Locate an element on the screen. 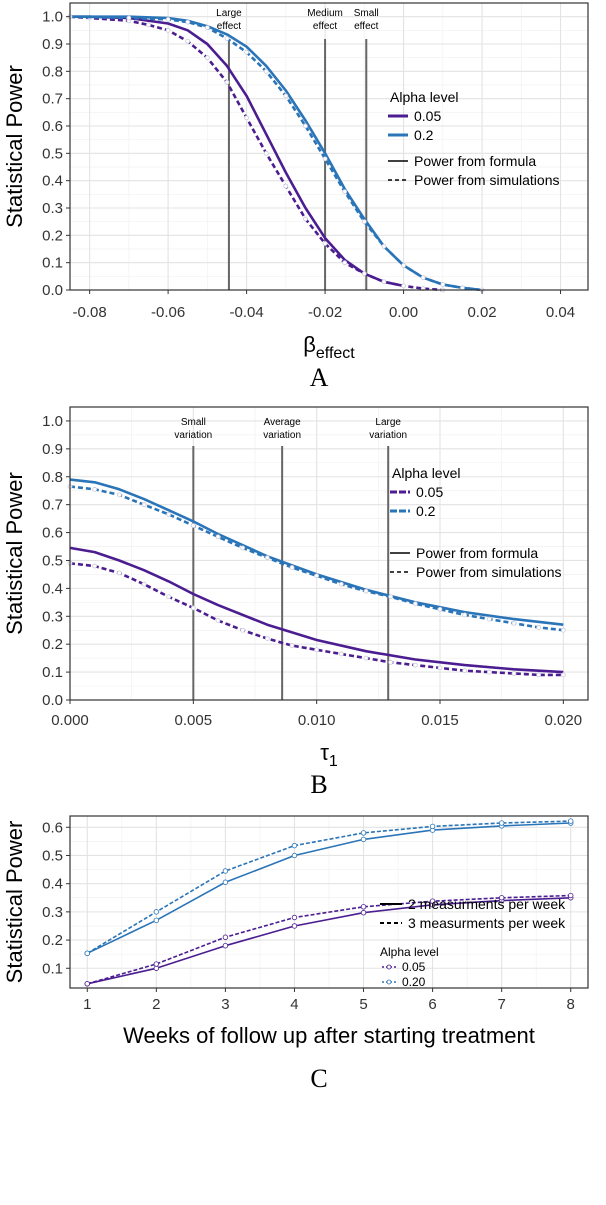 The height and width of the screenshot is (1205, 606). series is located at coordinates (316, 578).